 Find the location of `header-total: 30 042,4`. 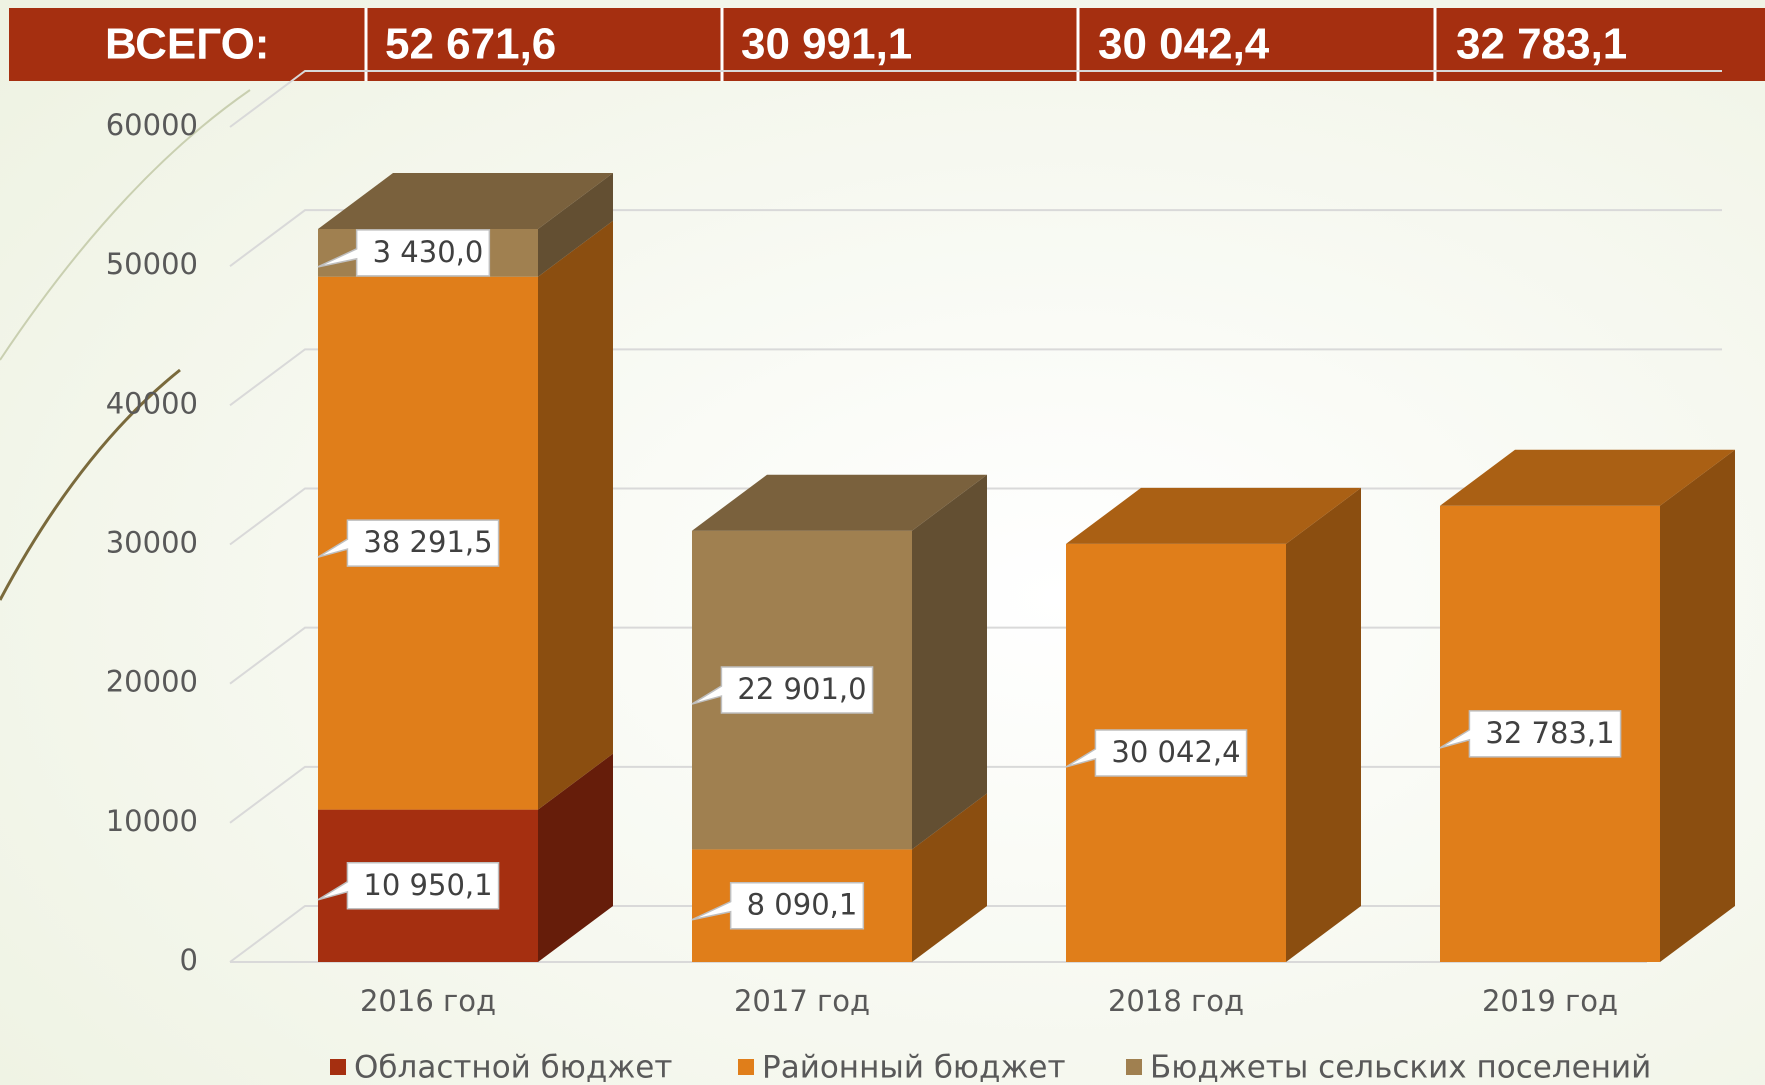

header-total: 30 042,4 is located at coordinates (1184, 44).